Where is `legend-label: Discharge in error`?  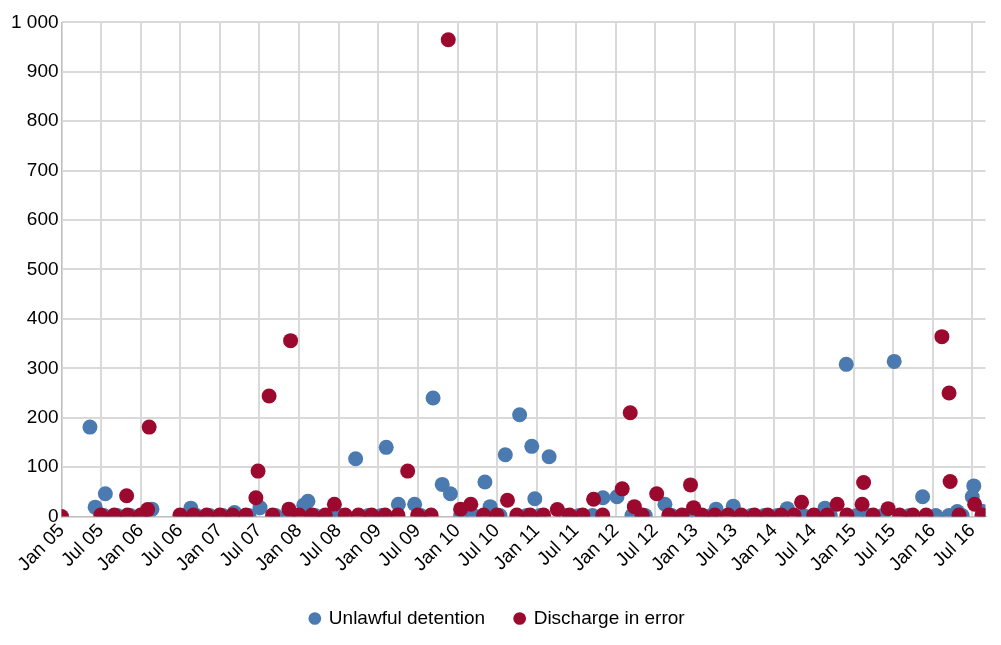 legend-label: Discharge in error is located at coordinates (609, 617).